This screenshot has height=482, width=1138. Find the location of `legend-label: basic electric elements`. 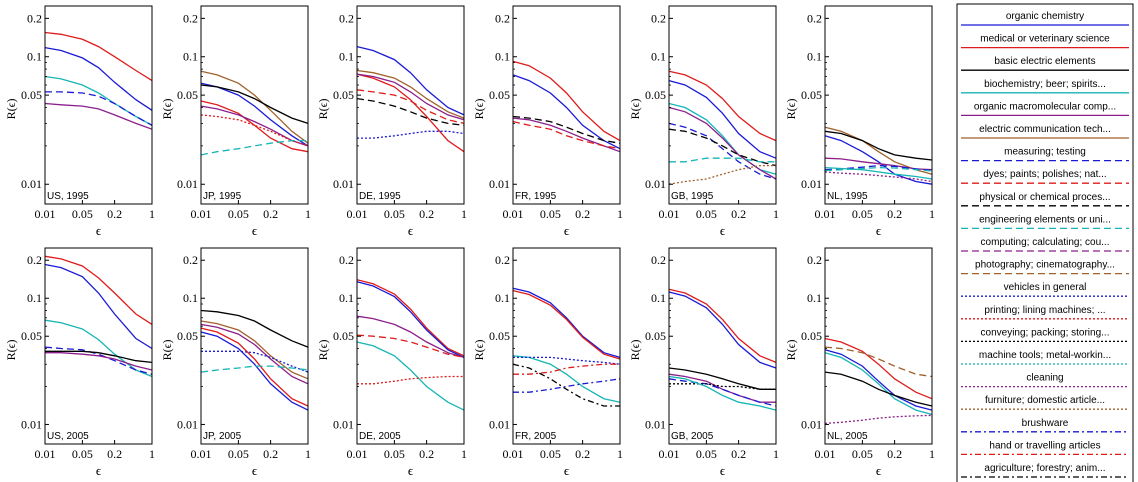

legend-label: basic electric elements is located at coordinates (1044, 61).